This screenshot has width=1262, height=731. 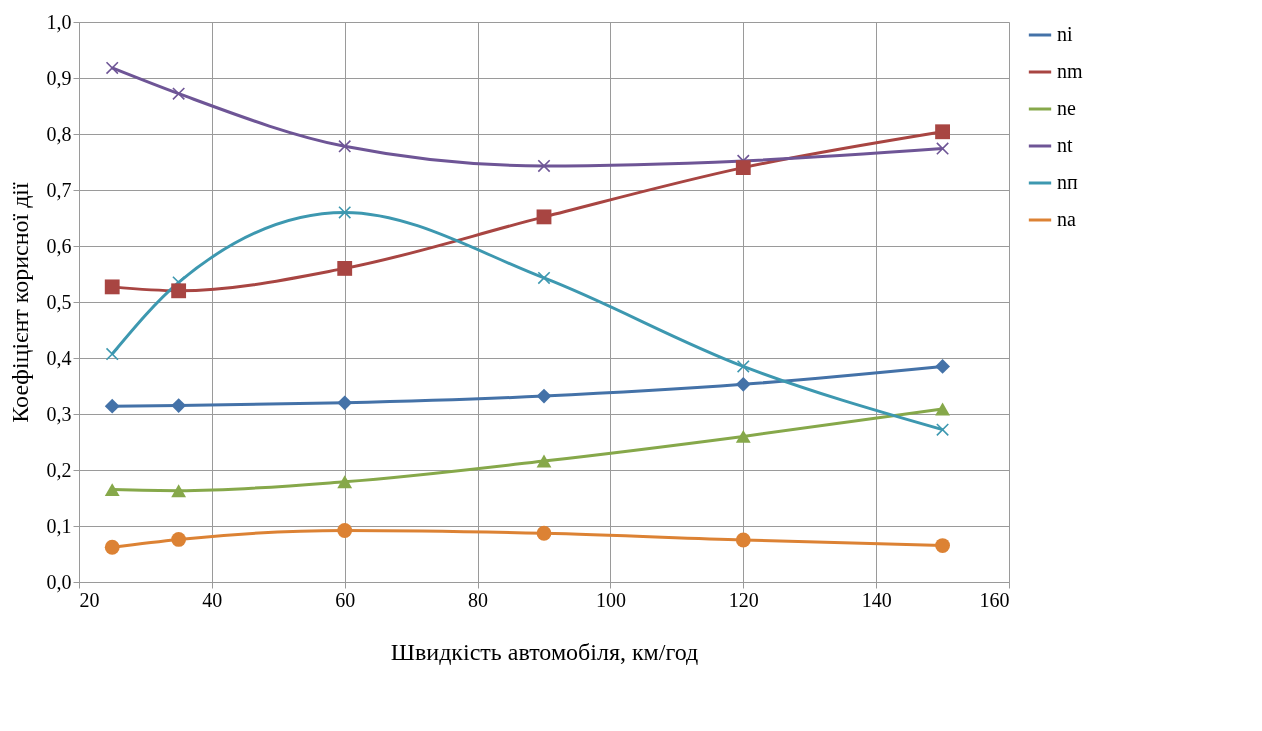 I want to click on y-tick-label: 0,1, so click(x=59, y=525).